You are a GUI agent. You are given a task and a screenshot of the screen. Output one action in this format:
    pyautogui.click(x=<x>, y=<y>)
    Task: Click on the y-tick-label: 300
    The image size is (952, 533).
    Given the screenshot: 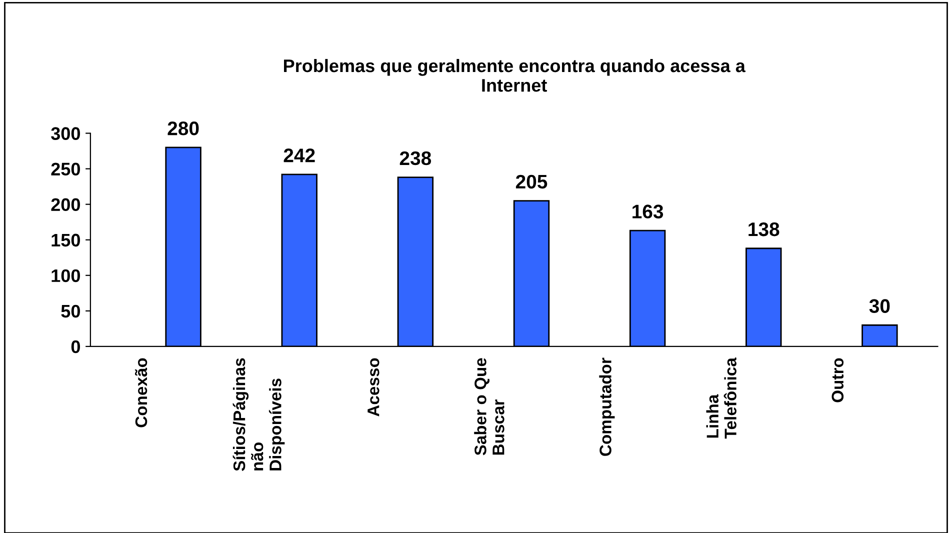 What is the action you would take?
    pyautogui.click(x=65, y=133)
    